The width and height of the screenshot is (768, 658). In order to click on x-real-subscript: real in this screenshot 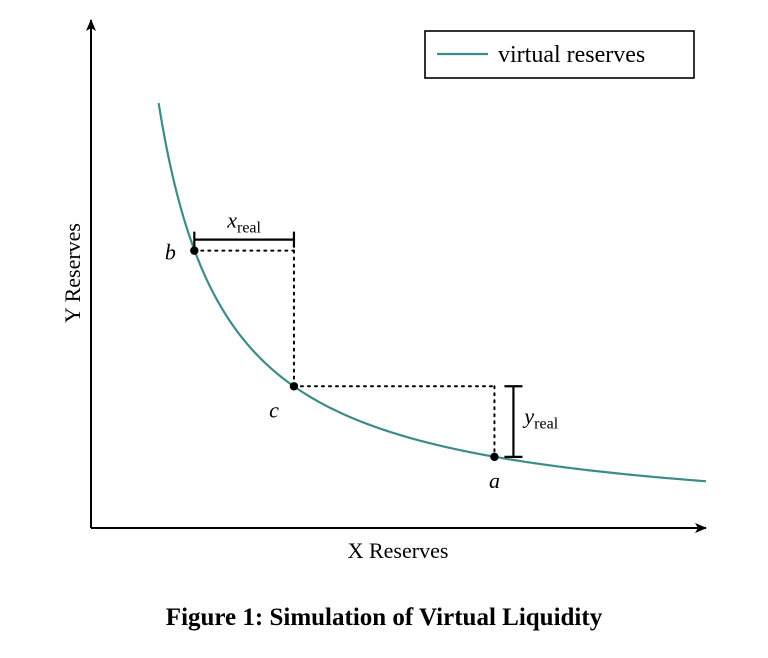, I will do `click(249, 228)`.